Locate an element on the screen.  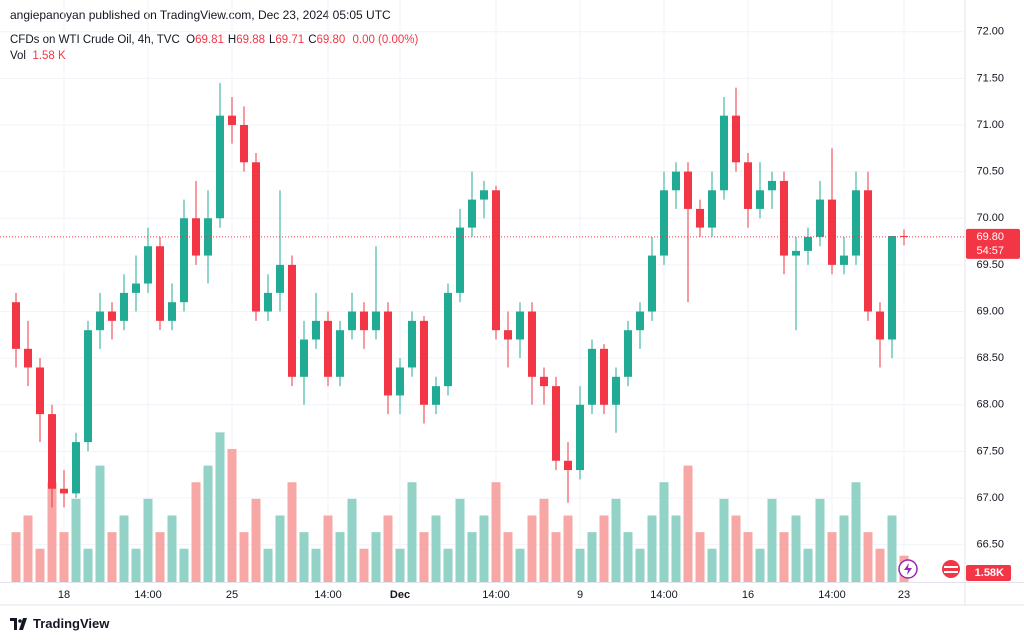
volume-line: Vol 1.58 K is located at coordinates (38, 56).